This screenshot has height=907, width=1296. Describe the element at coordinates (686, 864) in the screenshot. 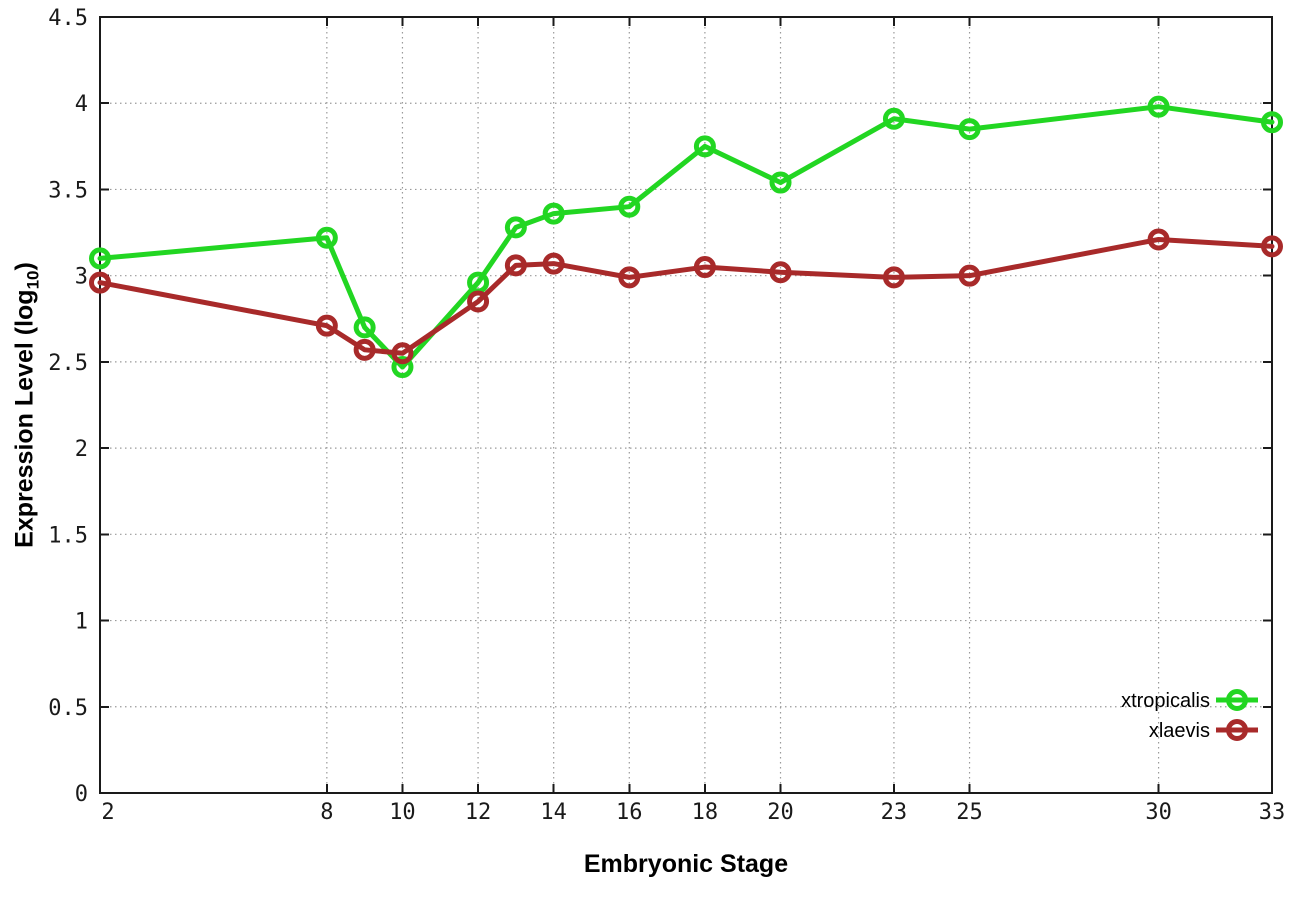

I see `x-axis-title: Embryonic Stage` at that location.